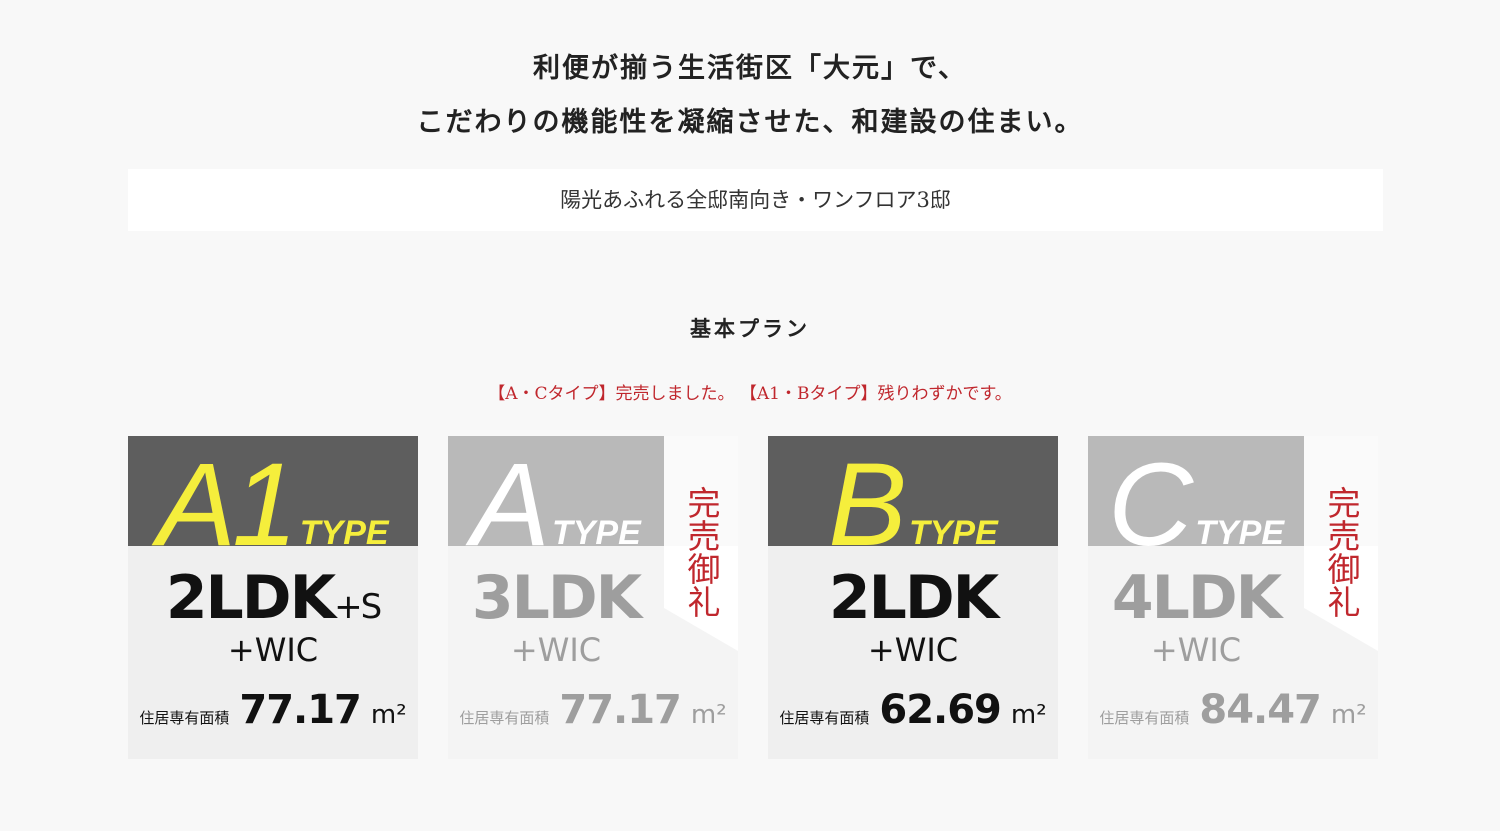 Image resolution: width=1500 pixels, height=831 pixels. Describe the element at coordinates (940, 710) in the screenshot. I see `area-value: 62.69` at that location.